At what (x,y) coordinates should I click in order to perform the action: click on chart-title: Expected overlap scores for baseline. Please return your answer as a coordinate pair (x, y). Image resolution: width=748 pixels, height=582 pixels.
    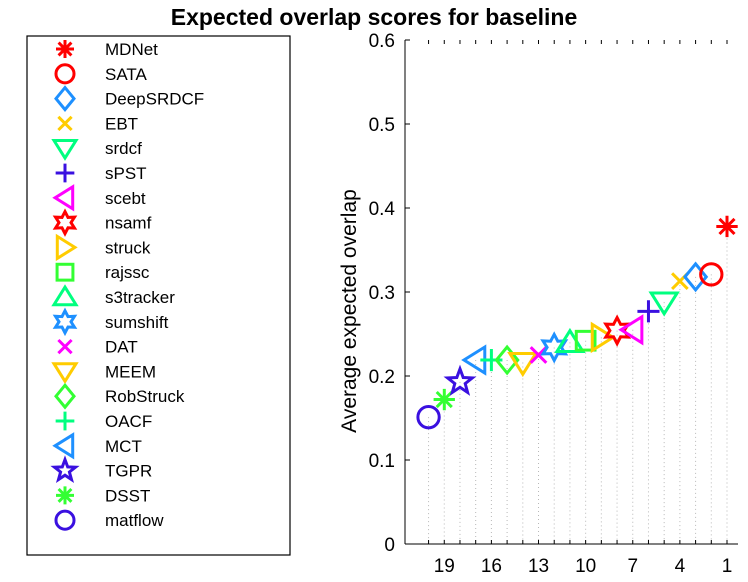
    Looking at the image, I should click on (374, 17).